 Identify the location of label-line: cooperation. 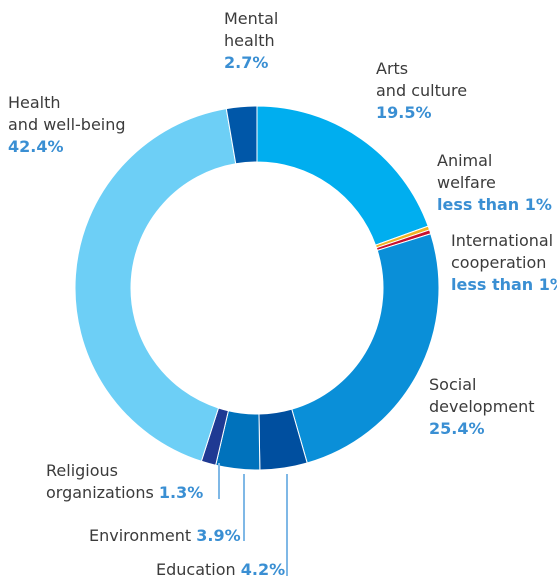
(499, 262).